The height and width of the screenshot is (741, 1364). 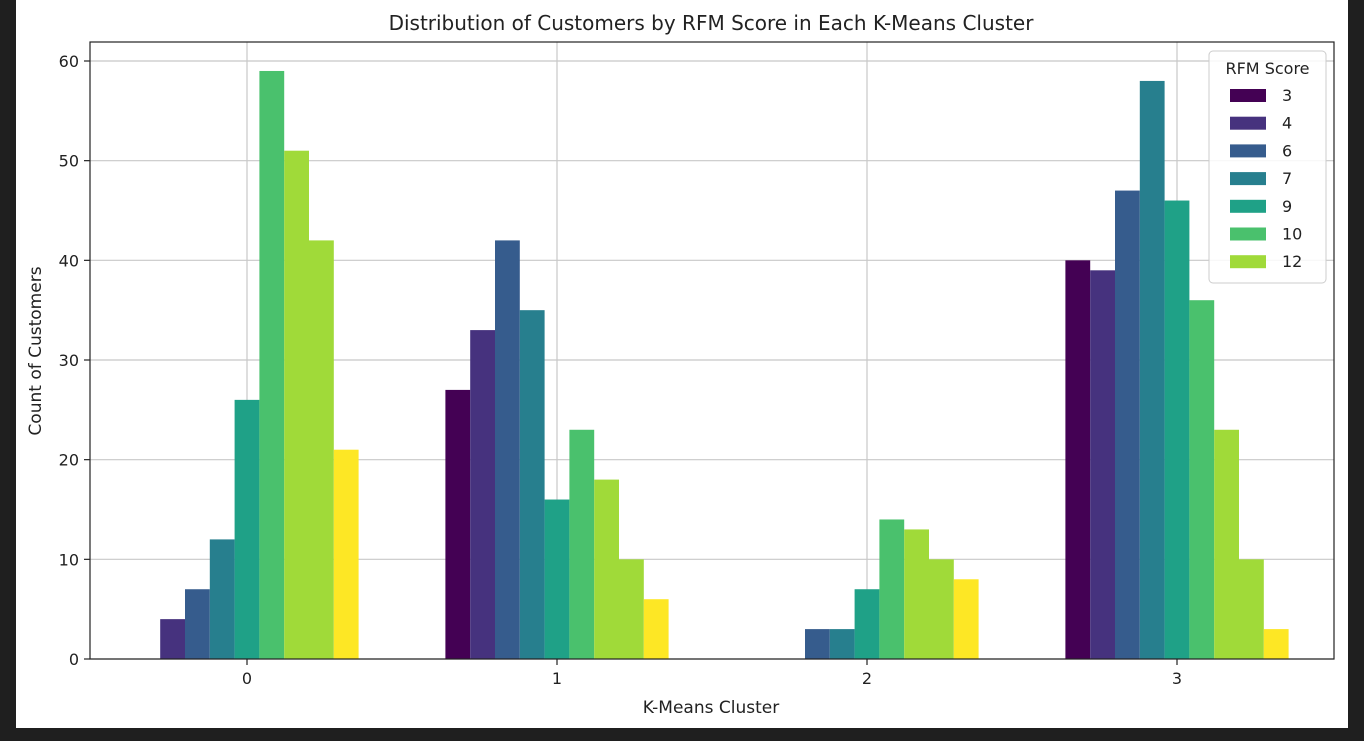 I want to click on y-axis-label: Count of Customers, so click(x=36, y=350).